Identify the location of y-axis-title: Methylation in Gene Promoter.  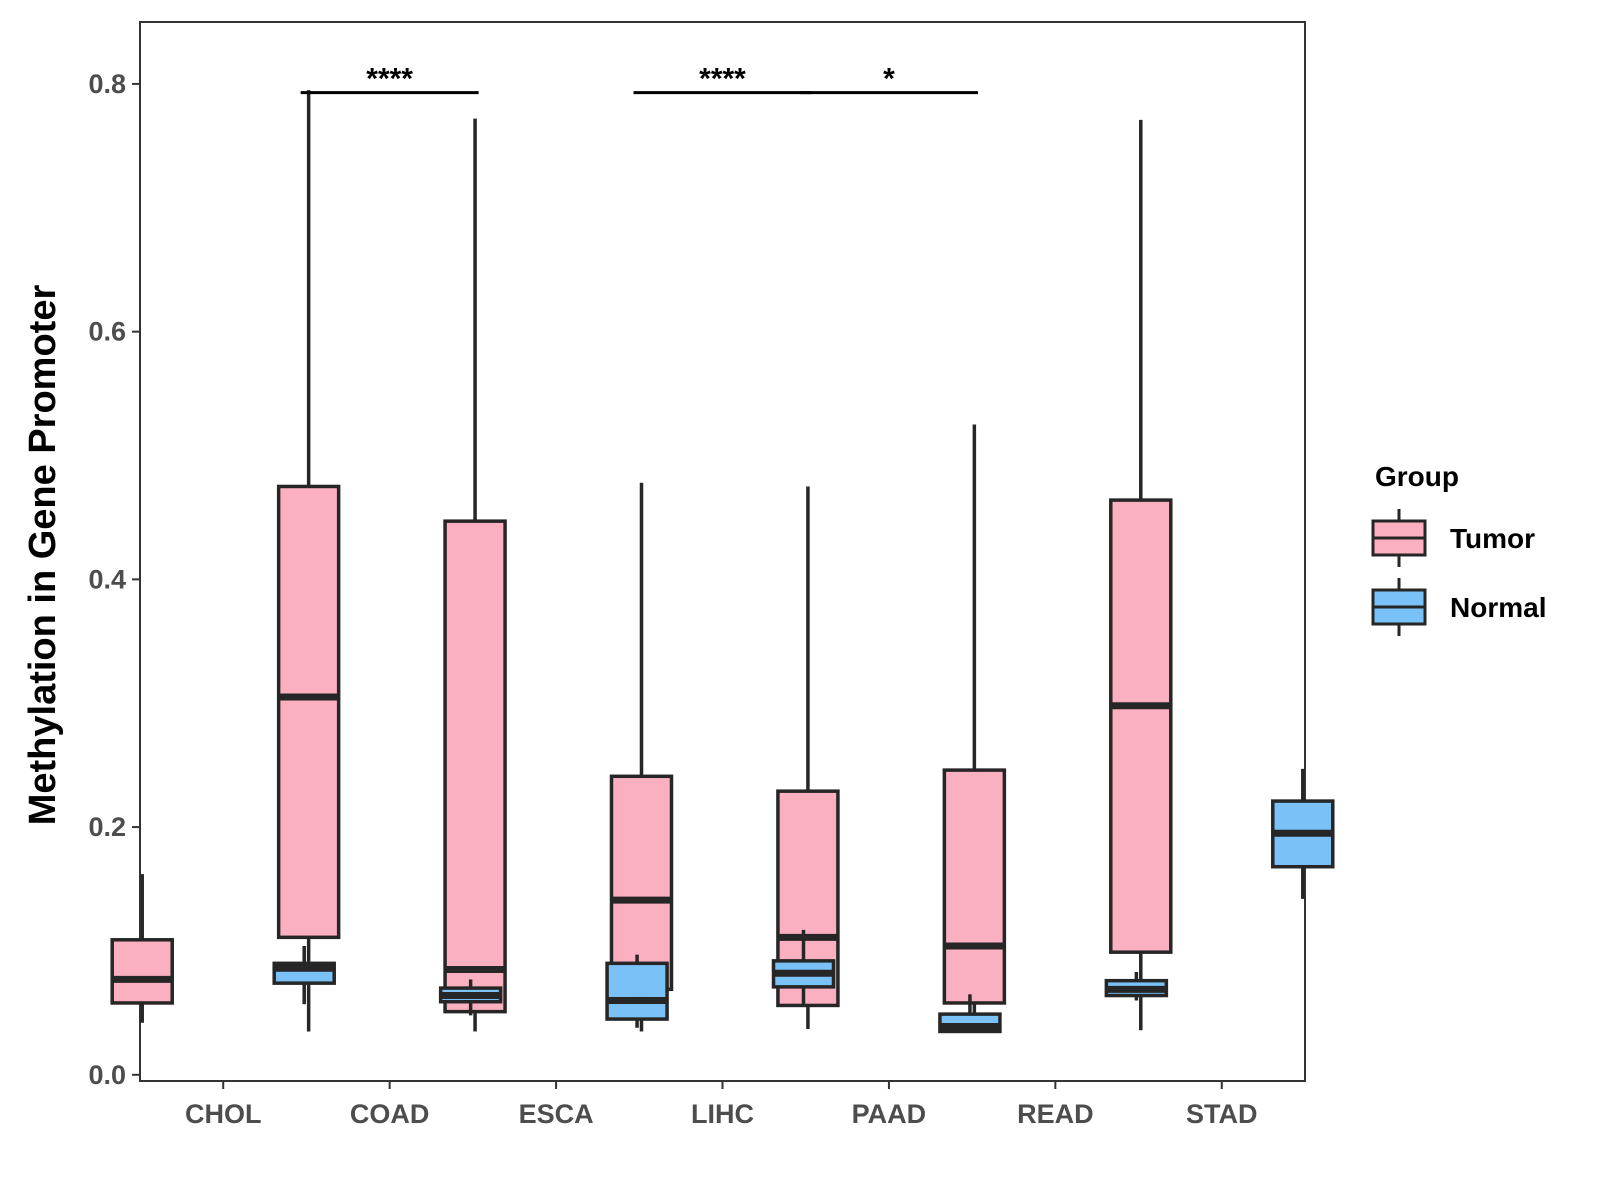
(43, 555).